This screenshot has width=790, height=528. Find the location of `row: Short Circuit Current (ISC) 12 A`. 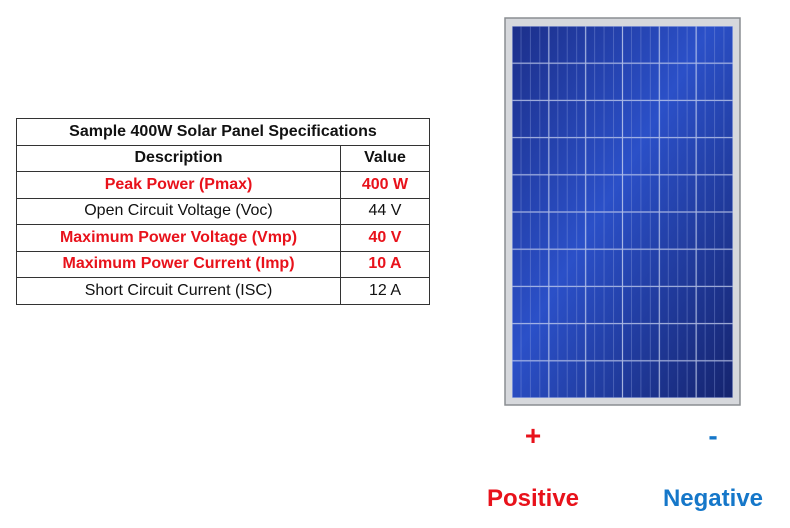

row: Short Circuit Current (ISC) 12 A is located at coordinates (223, 291).